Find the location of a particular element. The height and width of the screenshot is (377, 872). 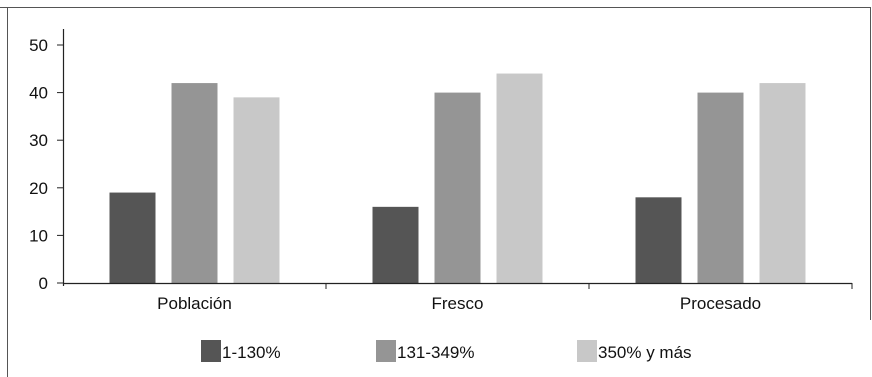

legend-label-1: 1-130% is located at coordinates (251, 352).